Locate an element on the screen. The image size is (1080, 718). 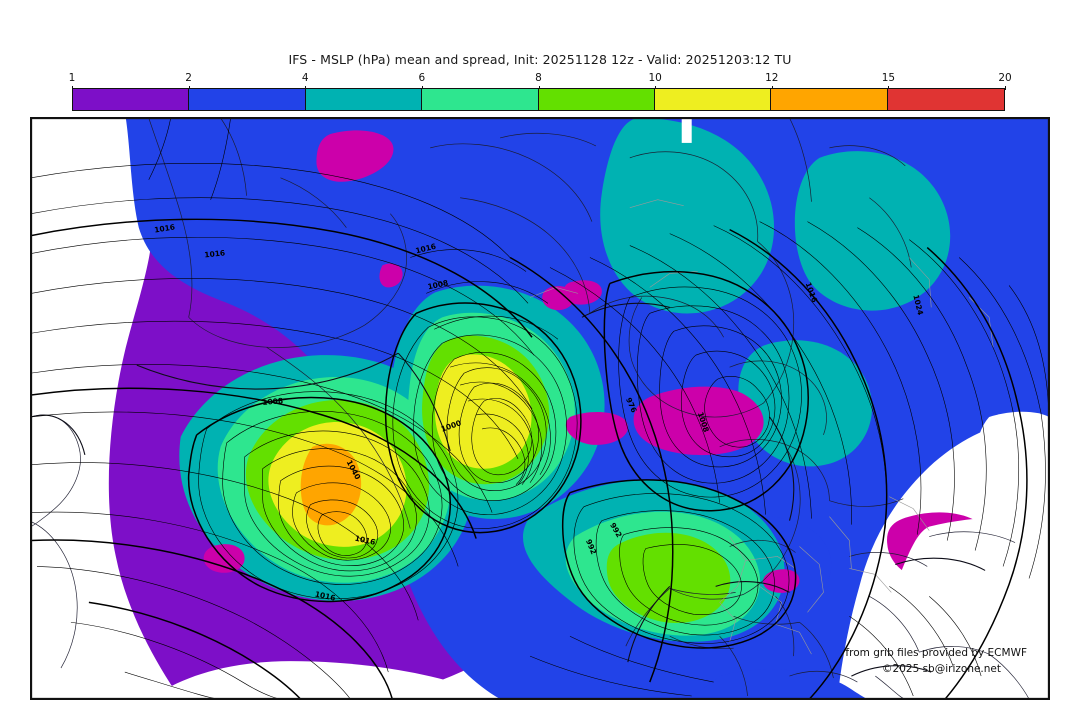
colorbar-tick-labels: 1 2 4 6 8 10 12 15 20 is located at coordinates (540, 80).